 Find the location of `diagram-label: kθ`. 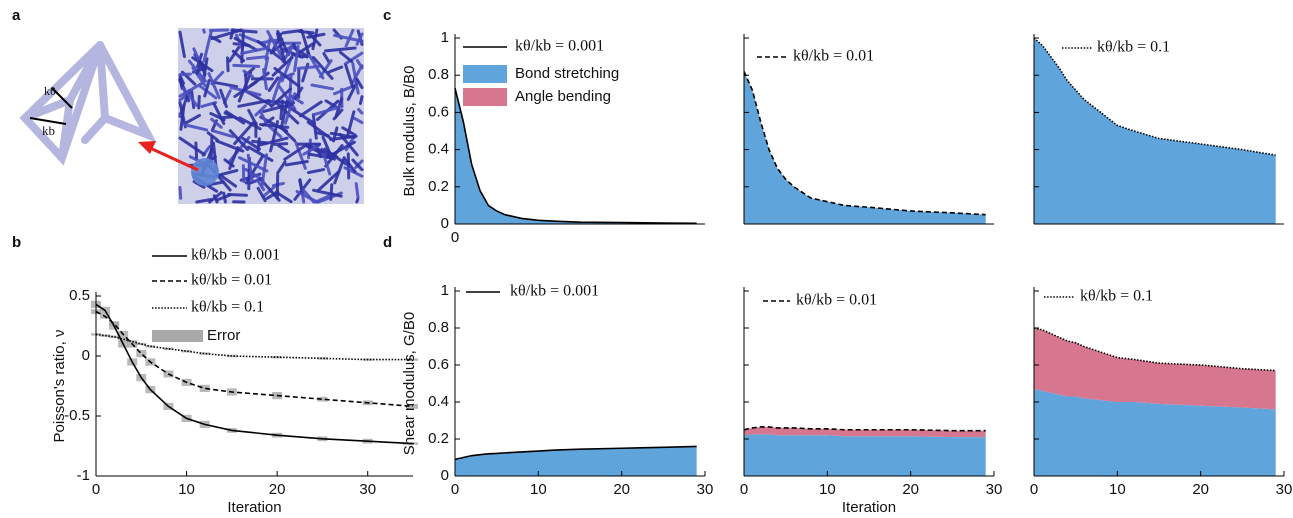

diagram-label: kθ is located at coordinates (50, 91).